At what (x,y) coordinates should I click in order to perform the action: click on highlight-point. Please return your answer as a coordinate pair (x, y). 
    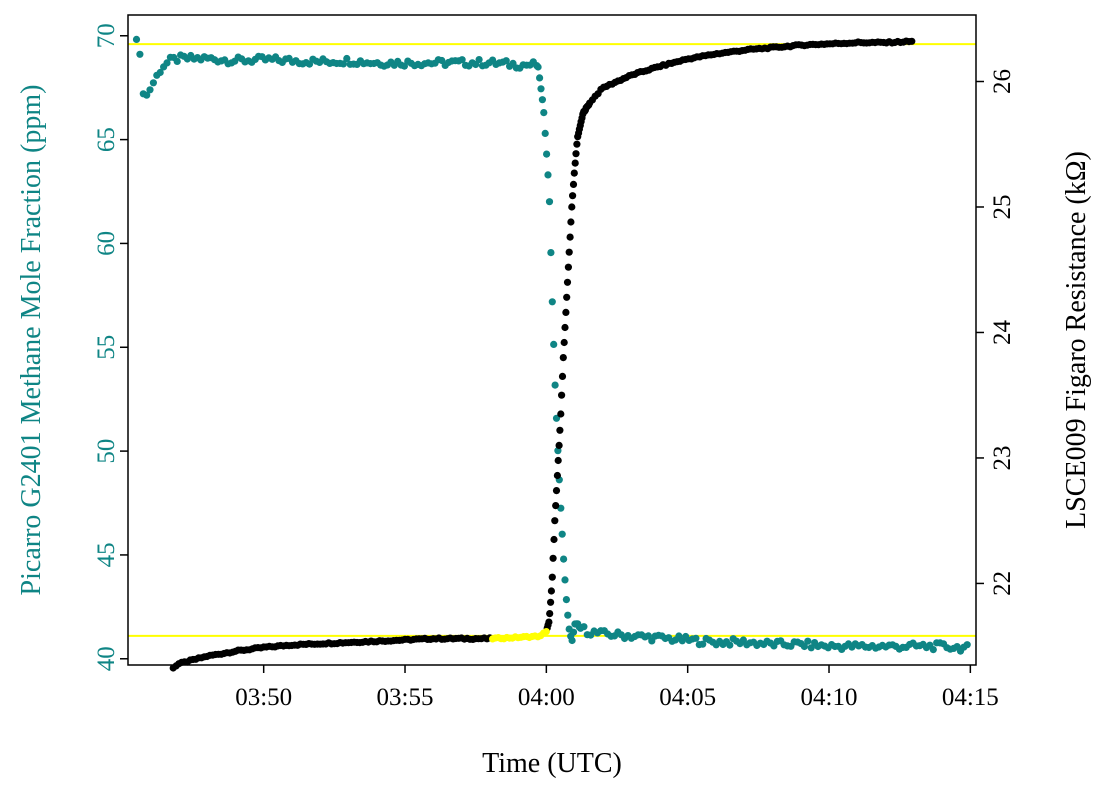
    Looking at the image, I should click on (546, 632).